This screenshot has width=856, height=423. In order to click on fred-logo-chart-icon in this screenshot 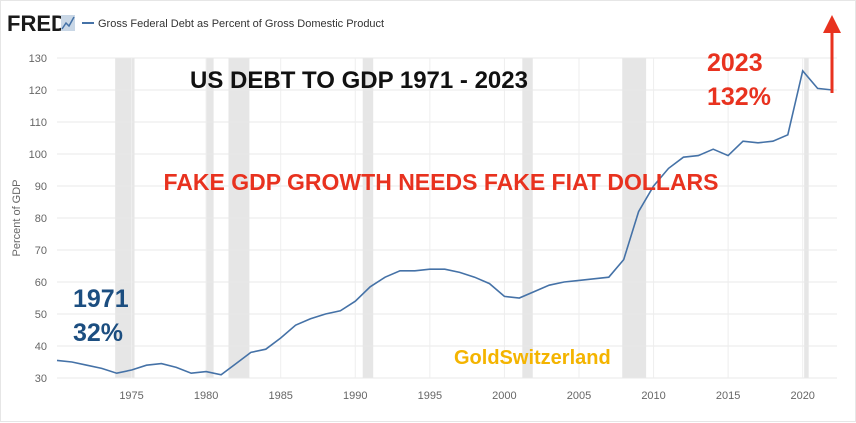, I will do `click(68, 23)`.